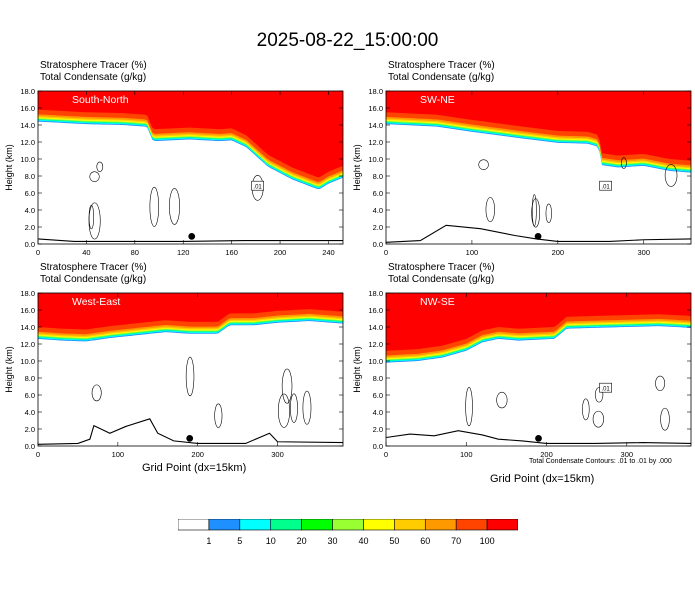 The height and width of the screenshot is (612, 695). What do you see at coordinates (240, 541) in the screenshot?
I see `colorbar-label: 5` at bounding box center [240, 541].